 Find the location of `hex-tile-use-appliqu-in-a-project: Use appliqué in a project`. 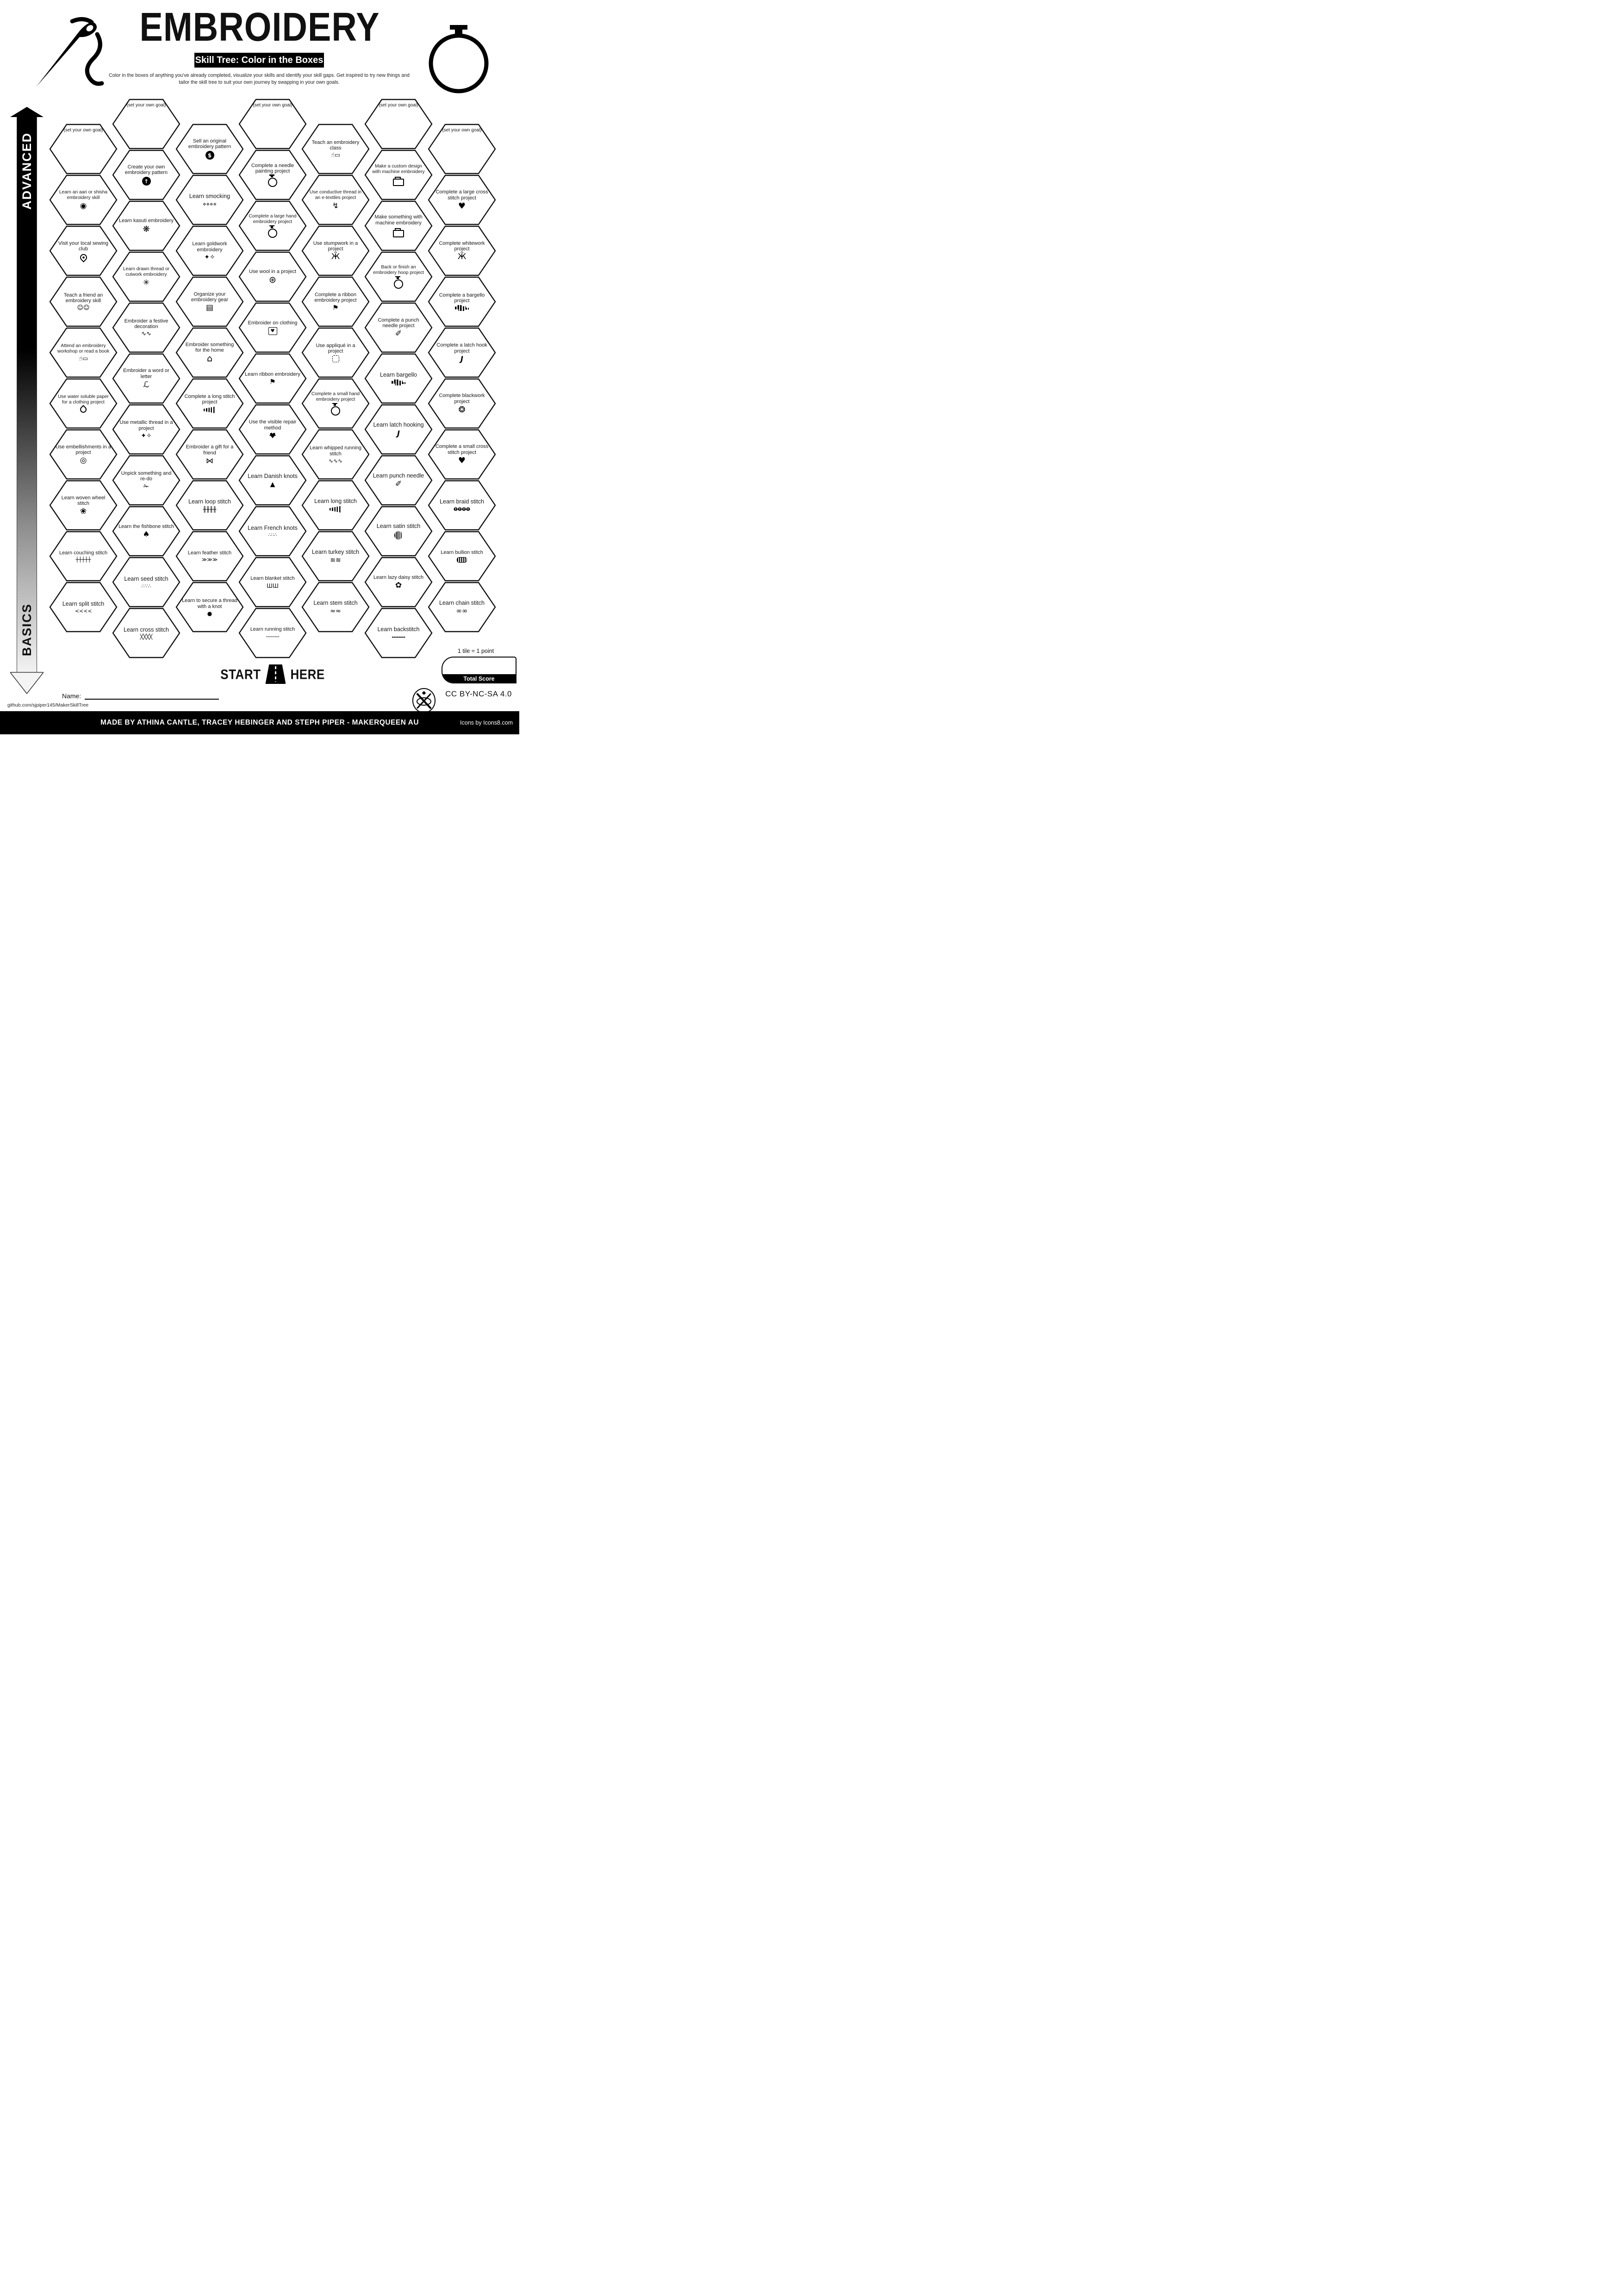

hex-tile-use-appliqu-in-a-project: Use appliqué in a project is located at coordinates (335, 353).